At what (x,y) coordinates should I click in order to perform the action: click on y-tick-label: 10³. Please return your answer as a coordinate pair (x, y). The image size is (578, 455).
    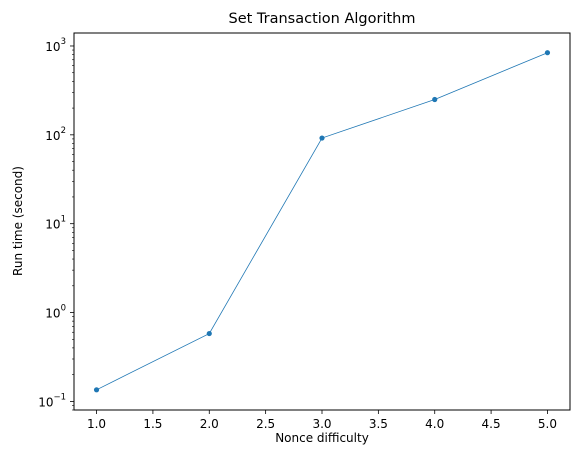
    Looking at the image, I should click on (55, 45).